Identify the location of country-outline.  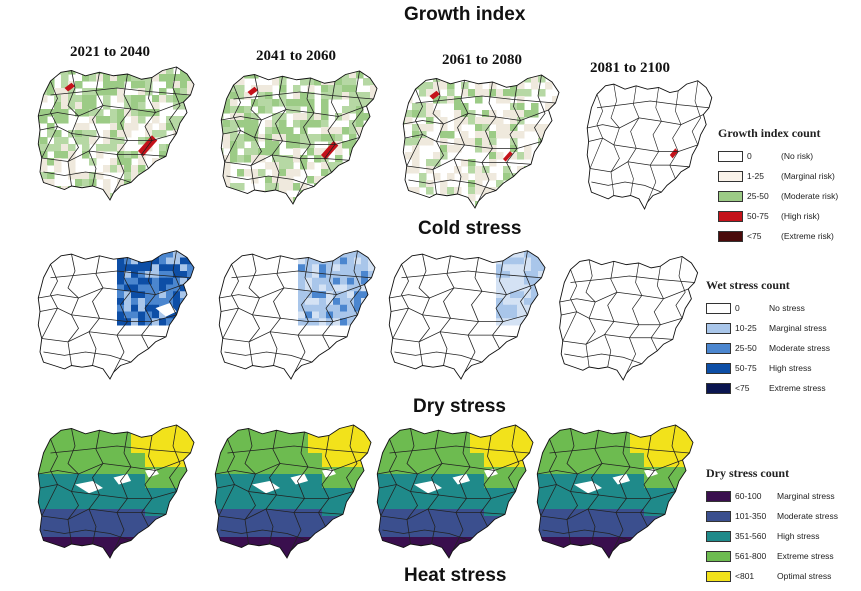
(615, 491).